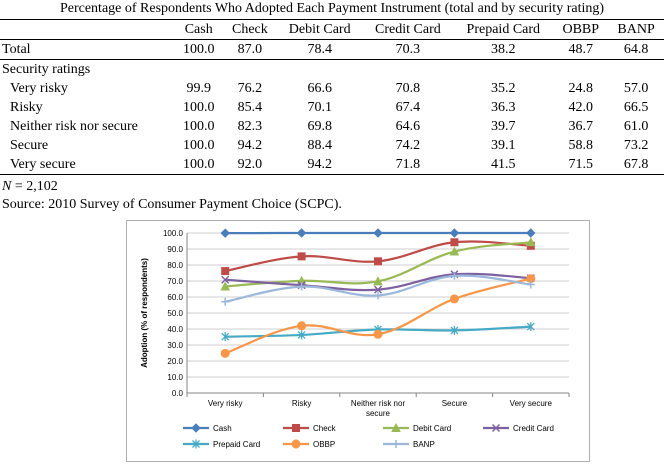 This screenshot has width=664, height=466. I want to click on row-label: Risky, so click(87, 107).